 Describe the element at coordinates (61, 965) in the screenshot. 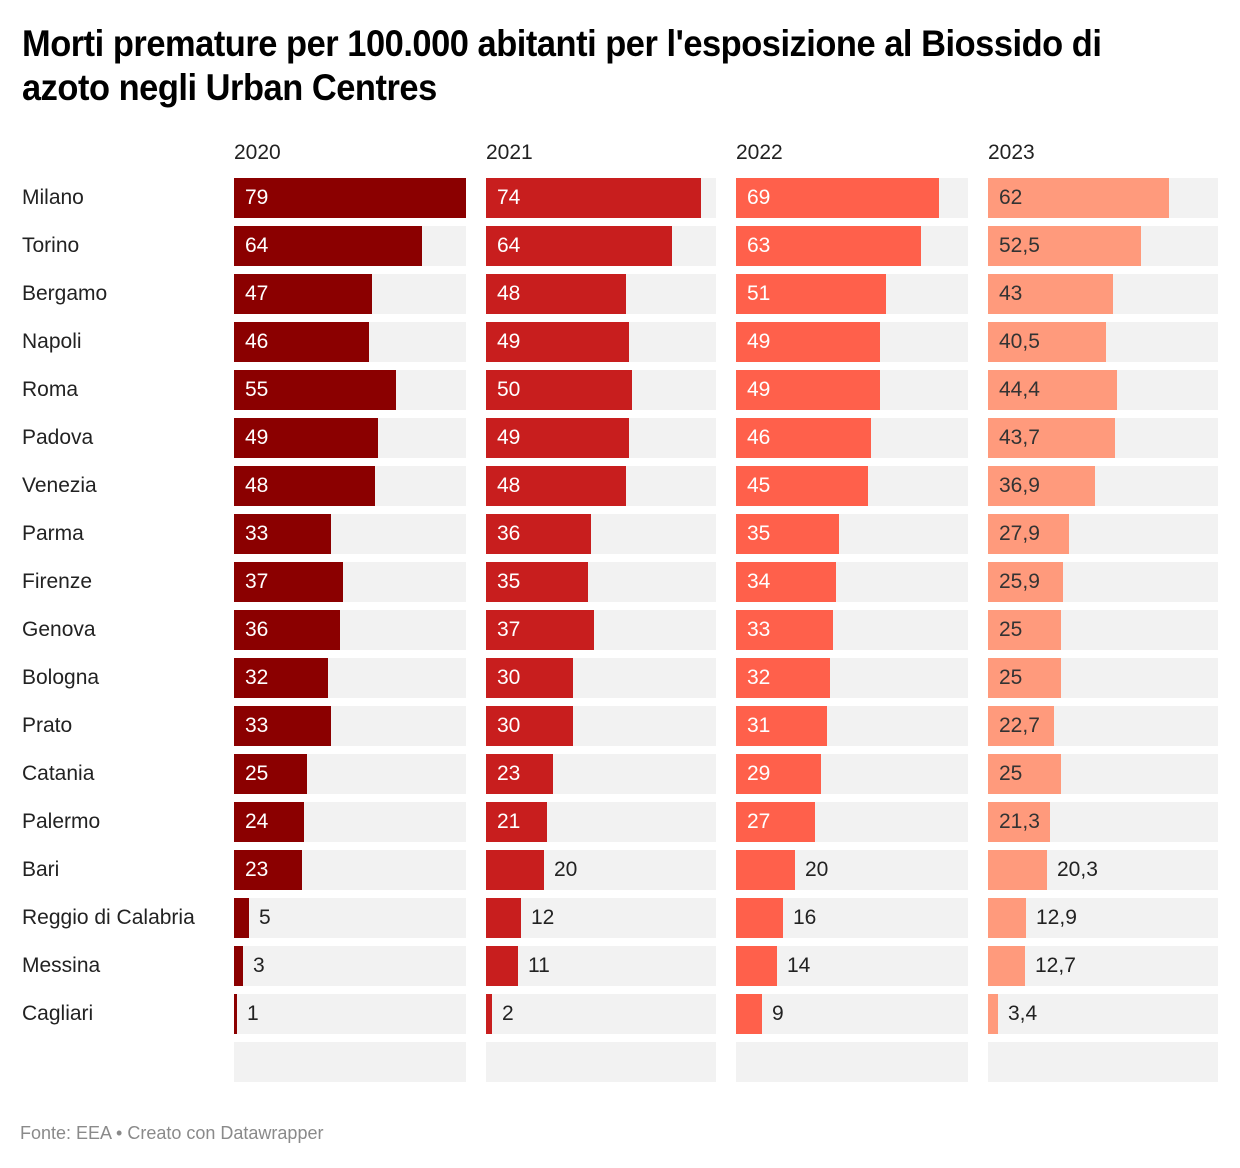

I see `row-label: Messina` at that location.